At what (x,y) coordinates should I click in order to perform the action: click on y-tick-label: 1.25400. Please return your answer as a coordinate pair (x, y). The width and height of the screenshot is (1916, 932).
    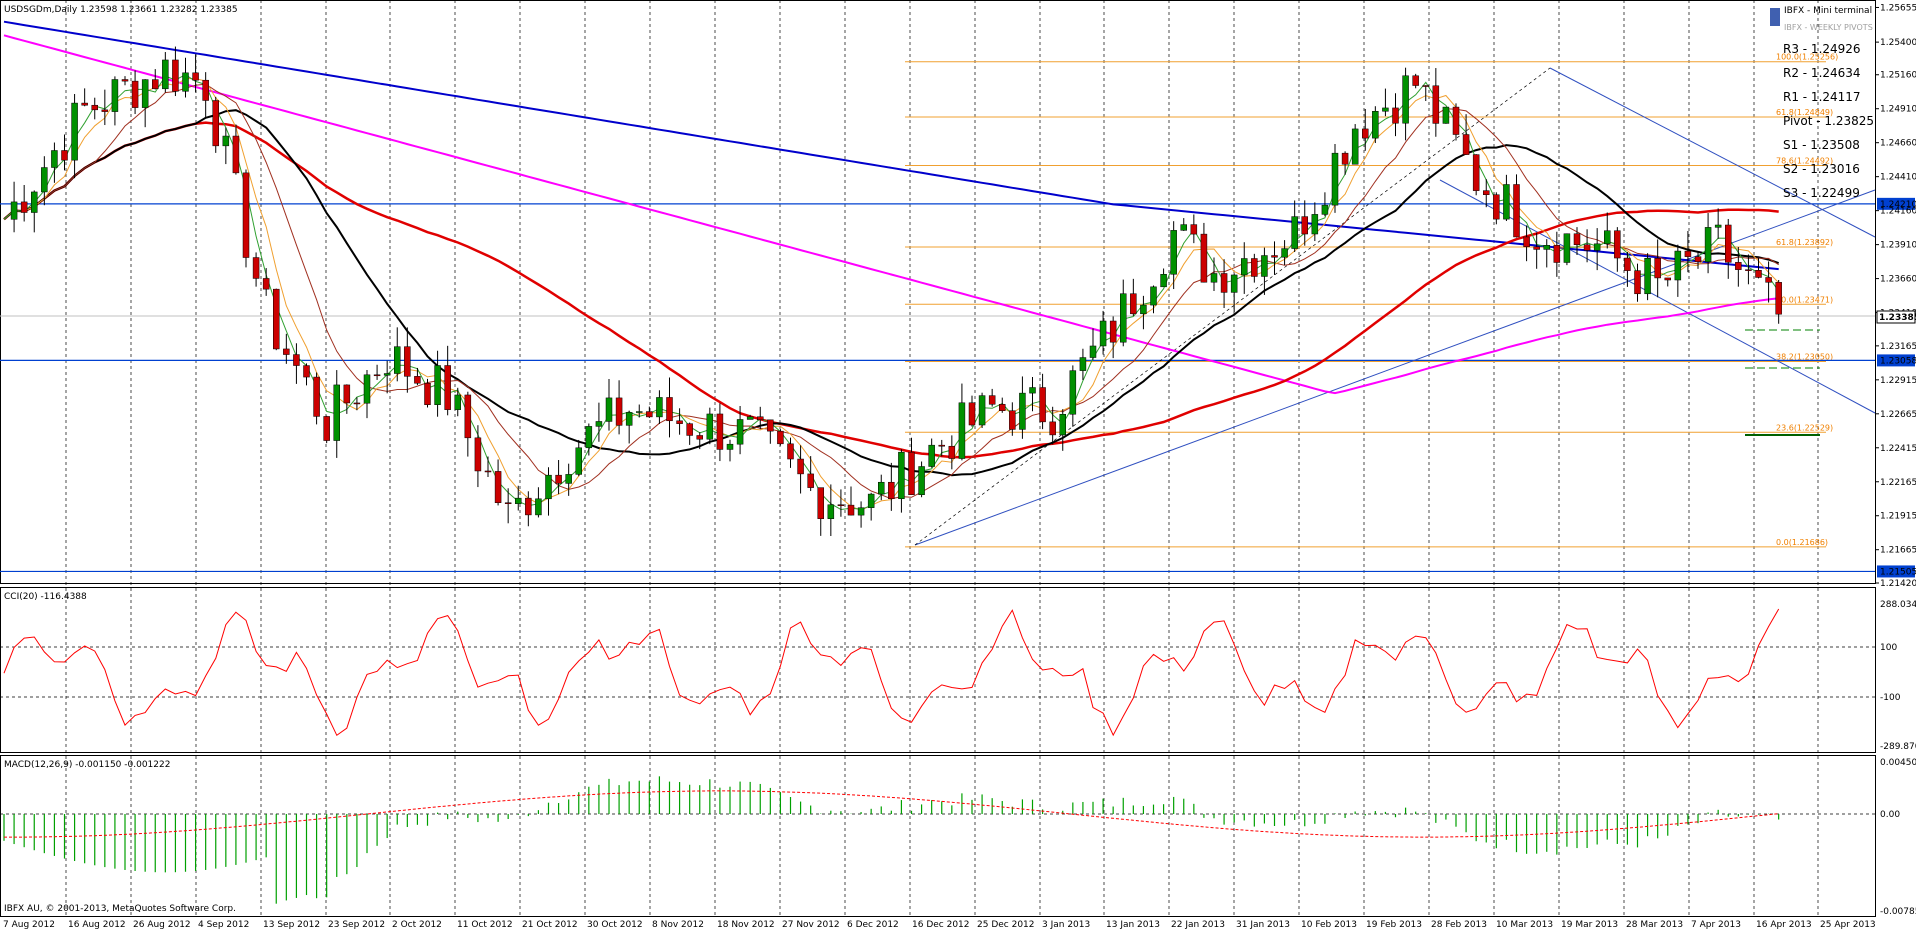
    Looking at the image, I should click on (1898, 43).